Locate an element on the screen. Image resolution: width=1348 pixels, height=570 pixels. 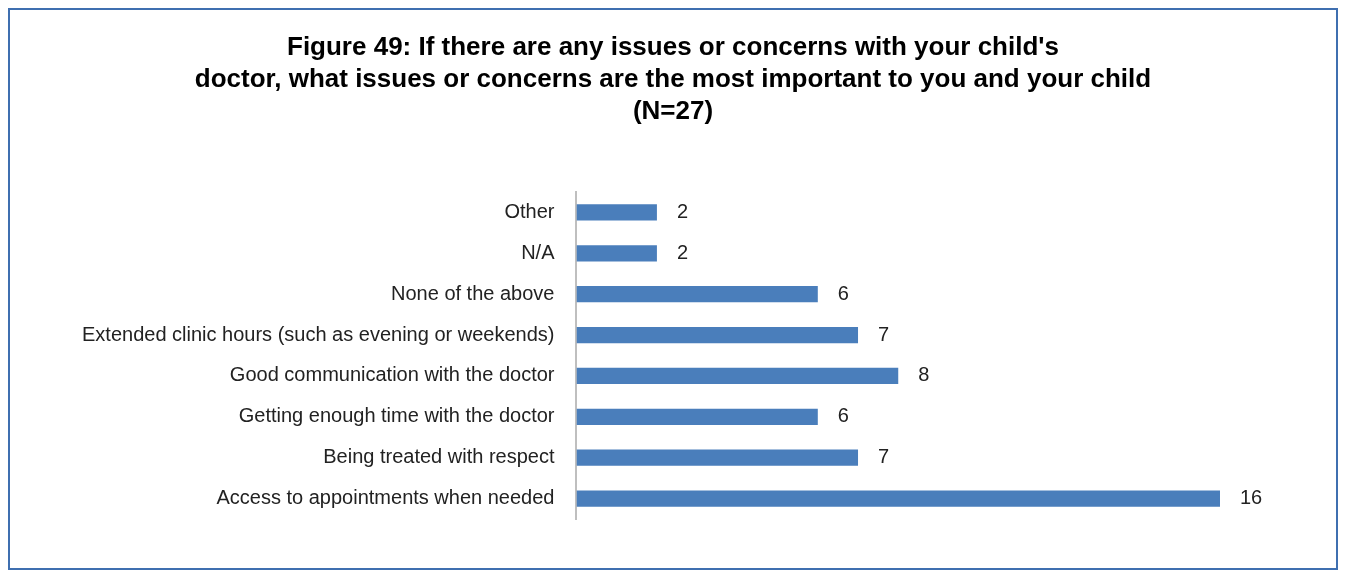
y-tick-label: N/A is located at coordinates (538, 251).